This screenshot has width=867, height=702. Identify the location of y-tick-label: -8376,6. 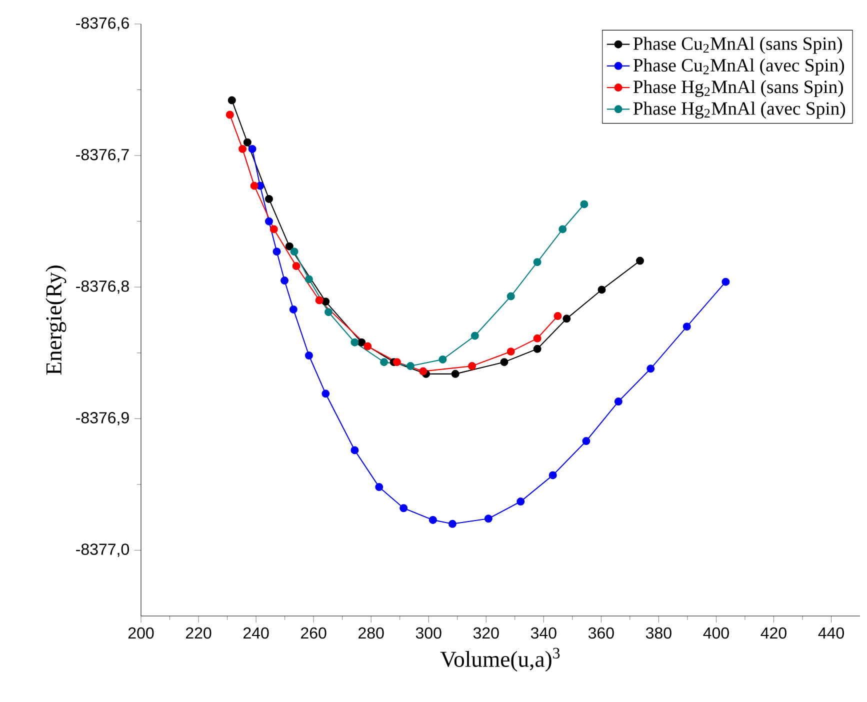
(102, 24).